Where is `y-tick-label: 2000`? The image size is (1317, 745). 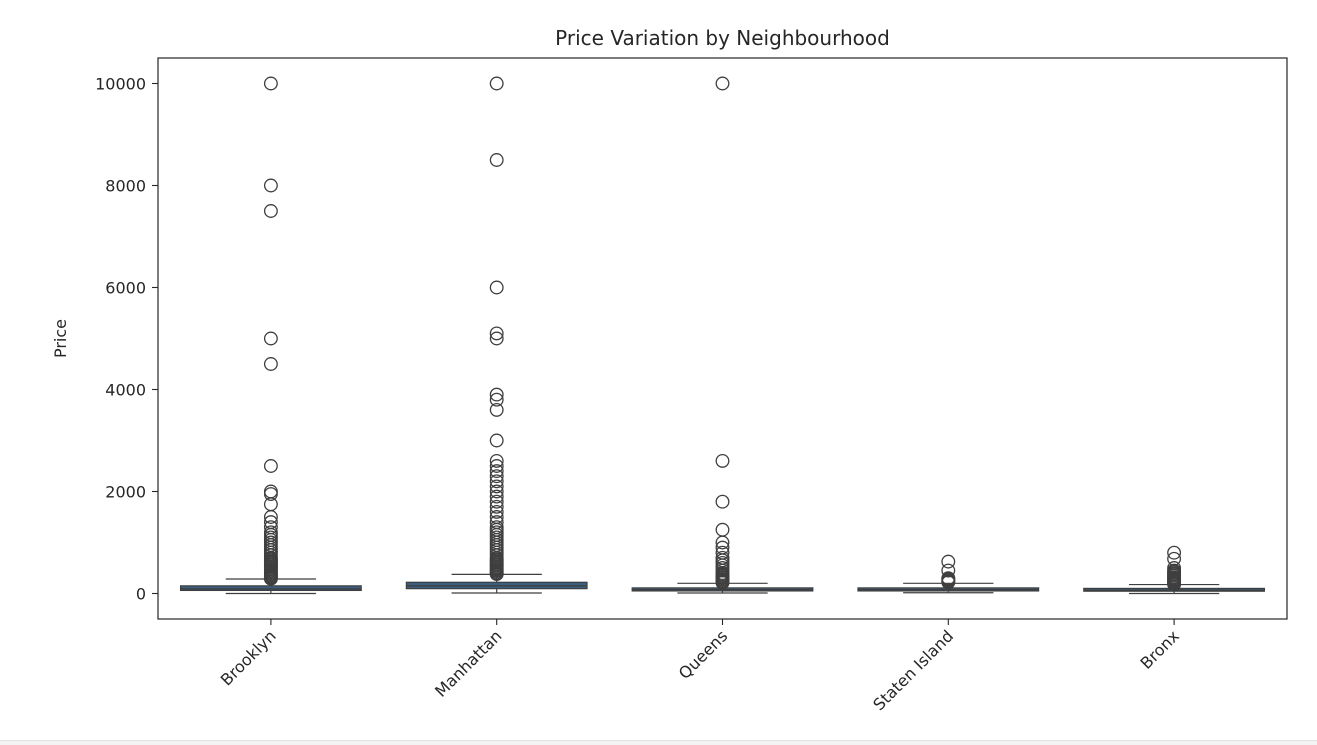
y-tick-label: 2000 is located at coordinates (125, 492).